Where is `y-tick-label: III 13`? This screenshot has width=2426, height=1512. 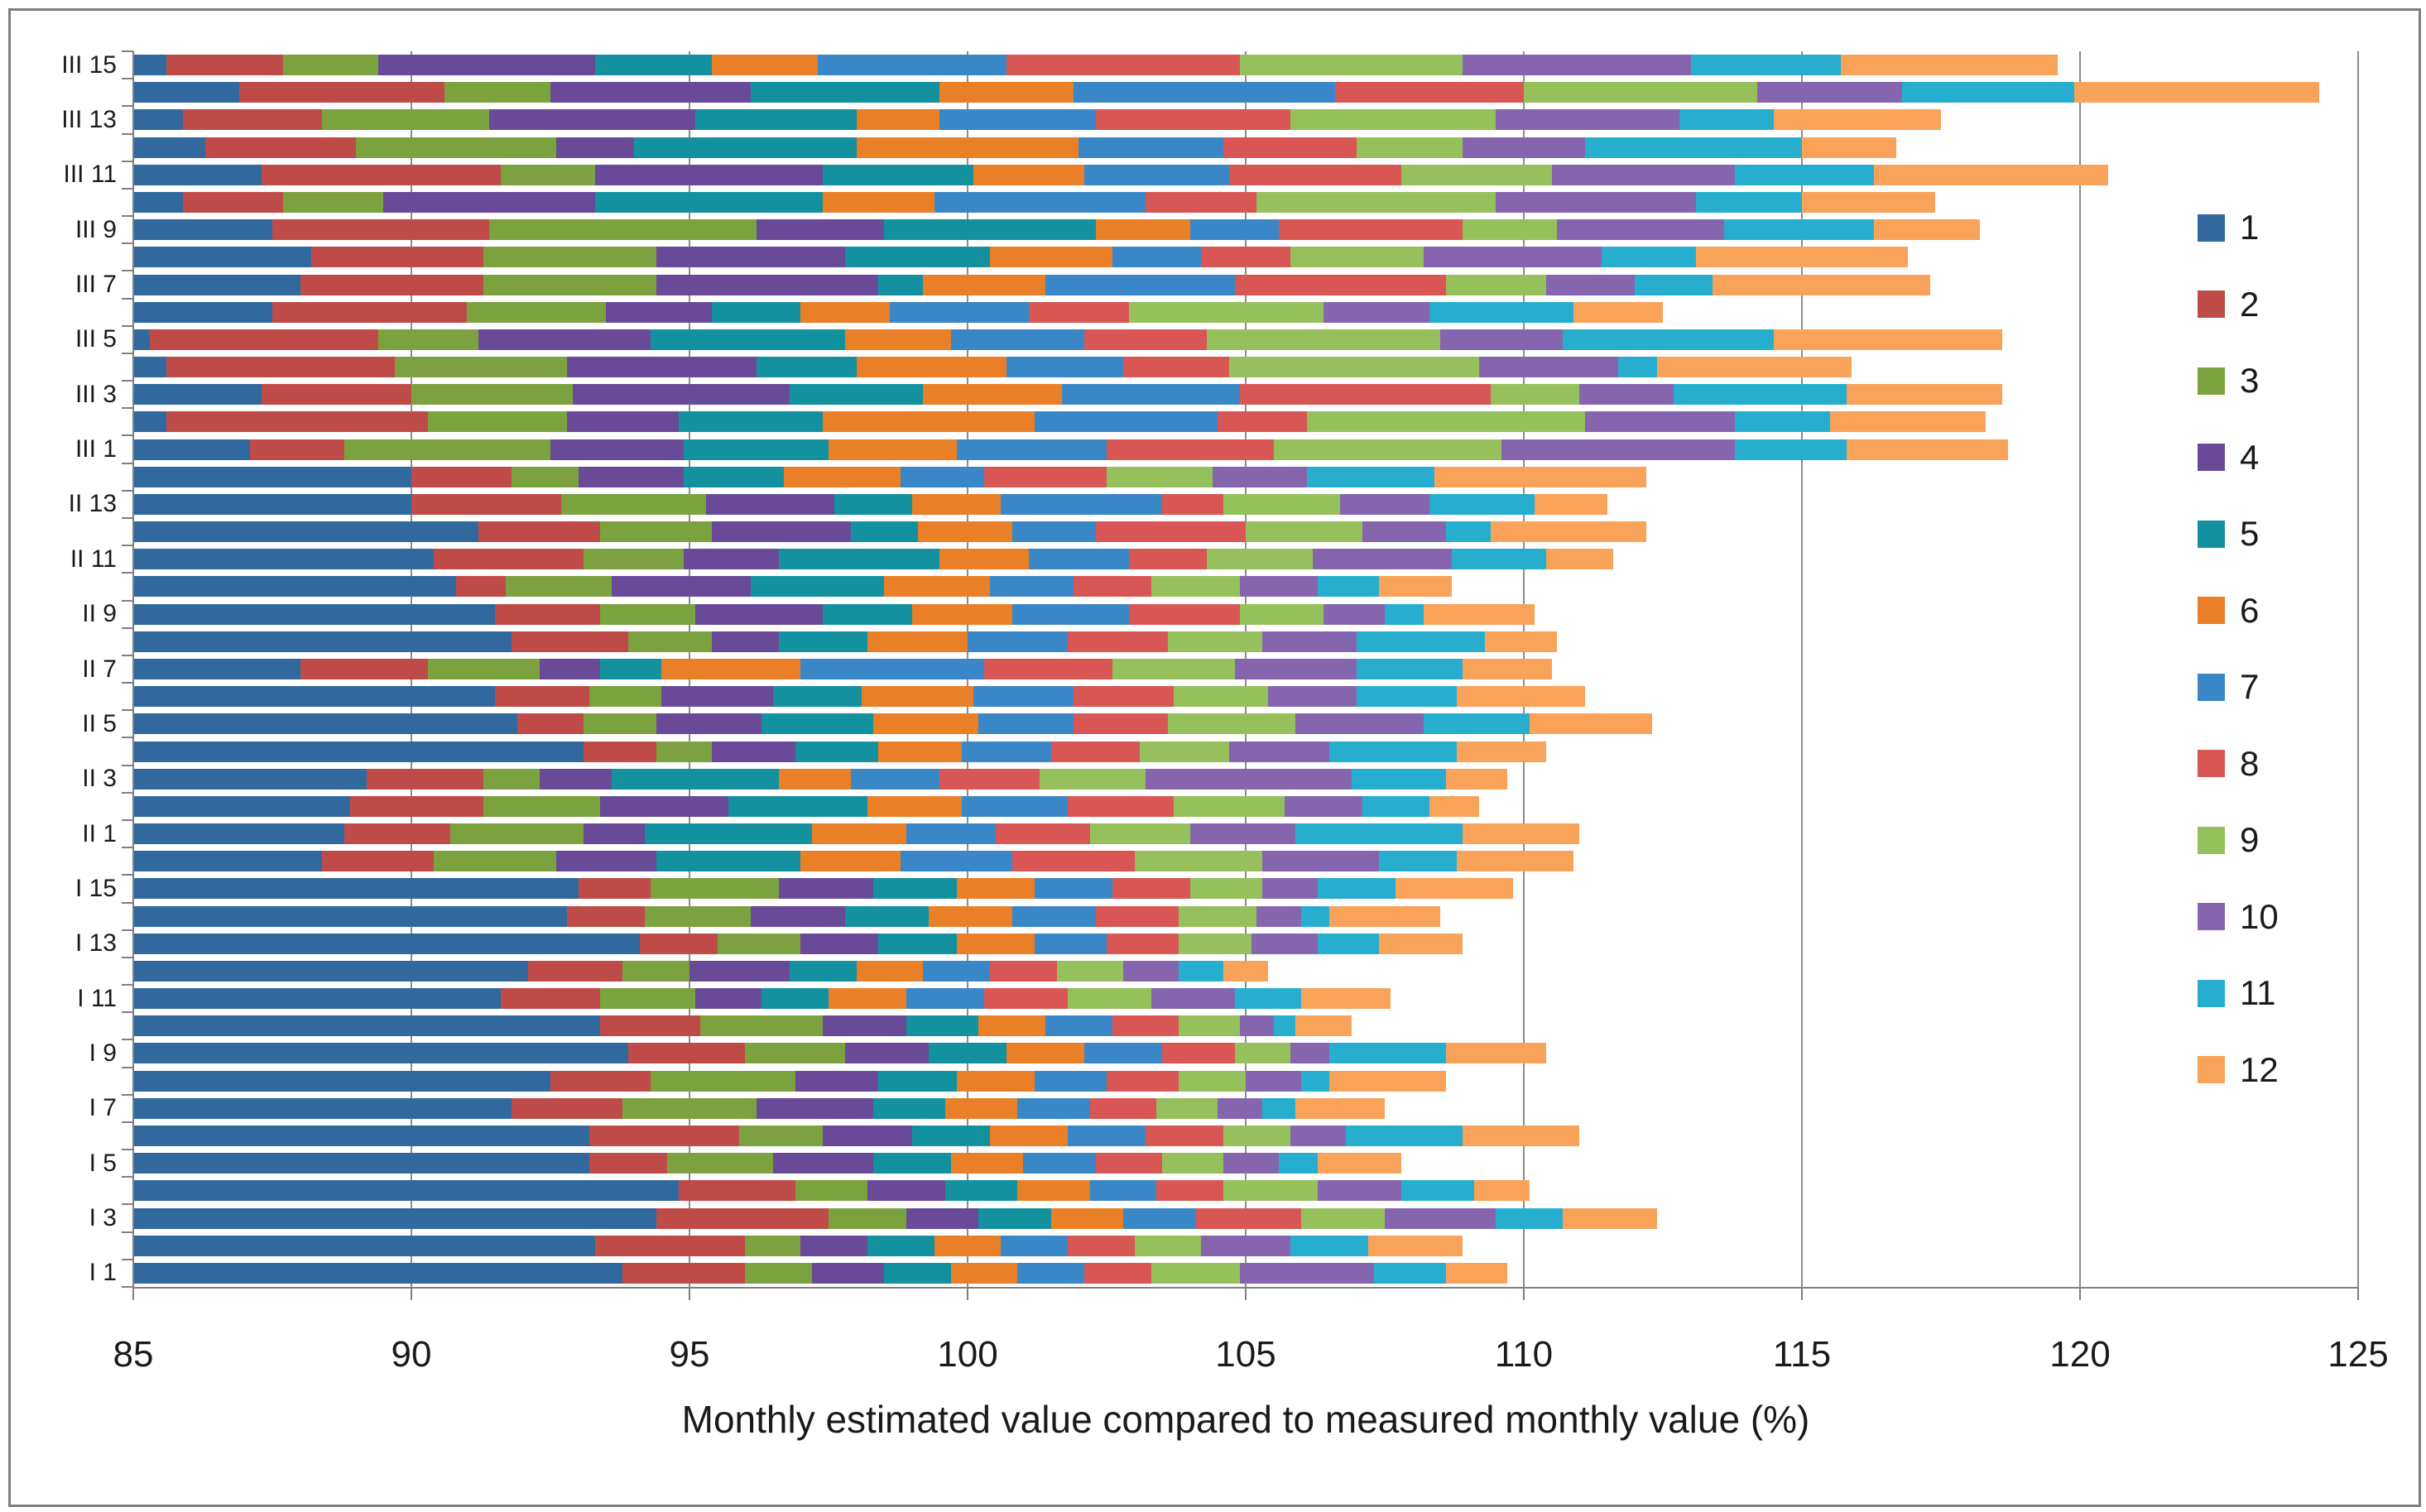
y-tick-label: III 13 is located at coordinates (89, 119).